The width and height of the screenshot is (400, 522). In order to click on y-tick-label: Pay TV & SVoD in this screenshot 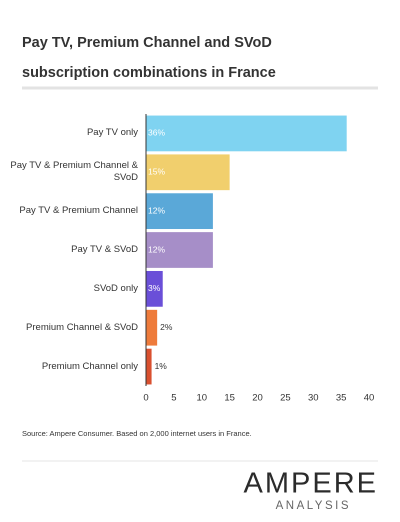, I will do `click(104, 249)`.